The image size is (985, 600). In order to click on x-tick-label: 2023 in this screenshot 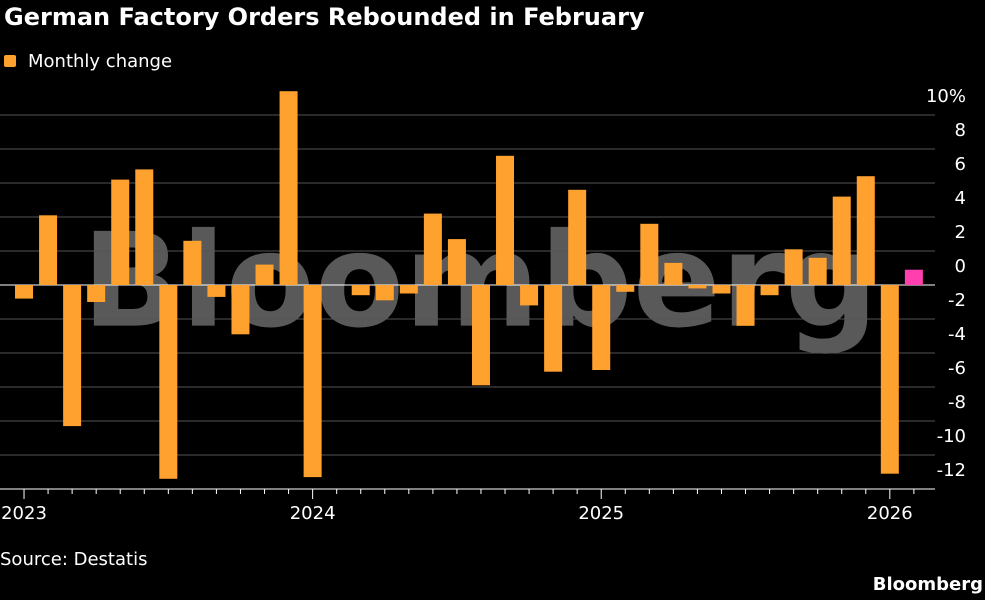, I will do `click(24, 513)`.